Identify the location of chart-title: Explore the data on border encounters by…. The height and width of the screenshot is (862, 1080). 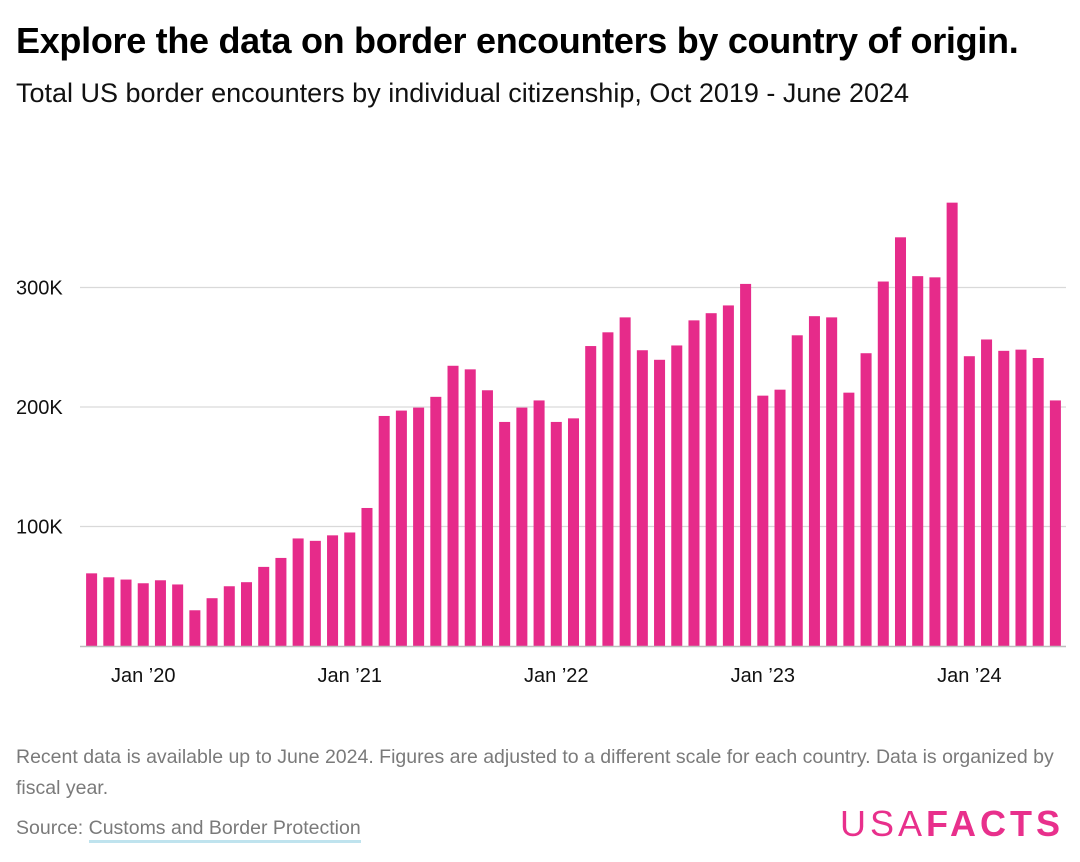
(517, 40).